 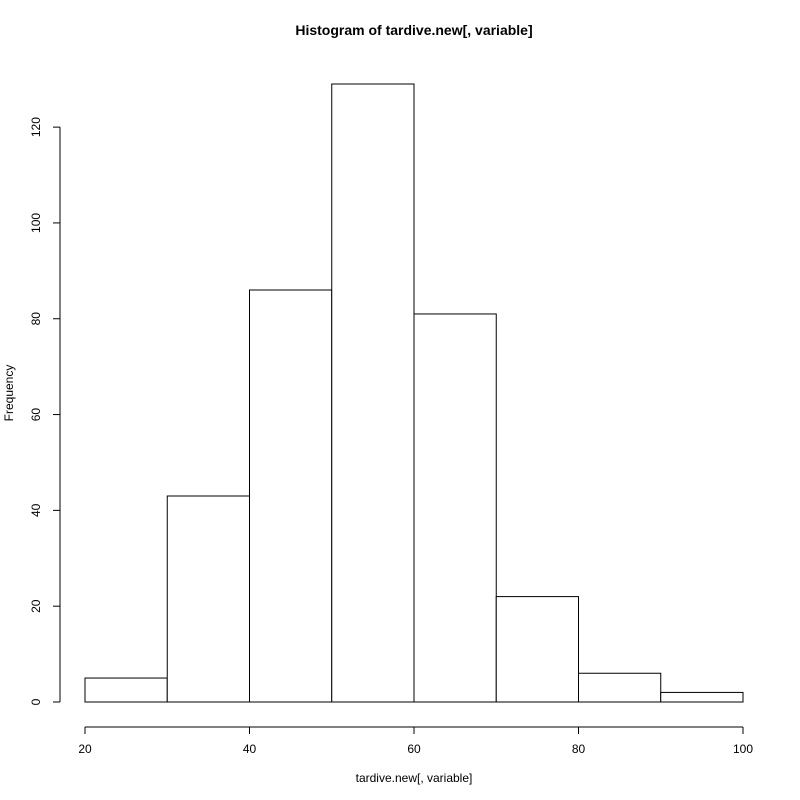 I want to click on y-axis: 0 20 40 60 80 100 120, so click(x=45, y=411).